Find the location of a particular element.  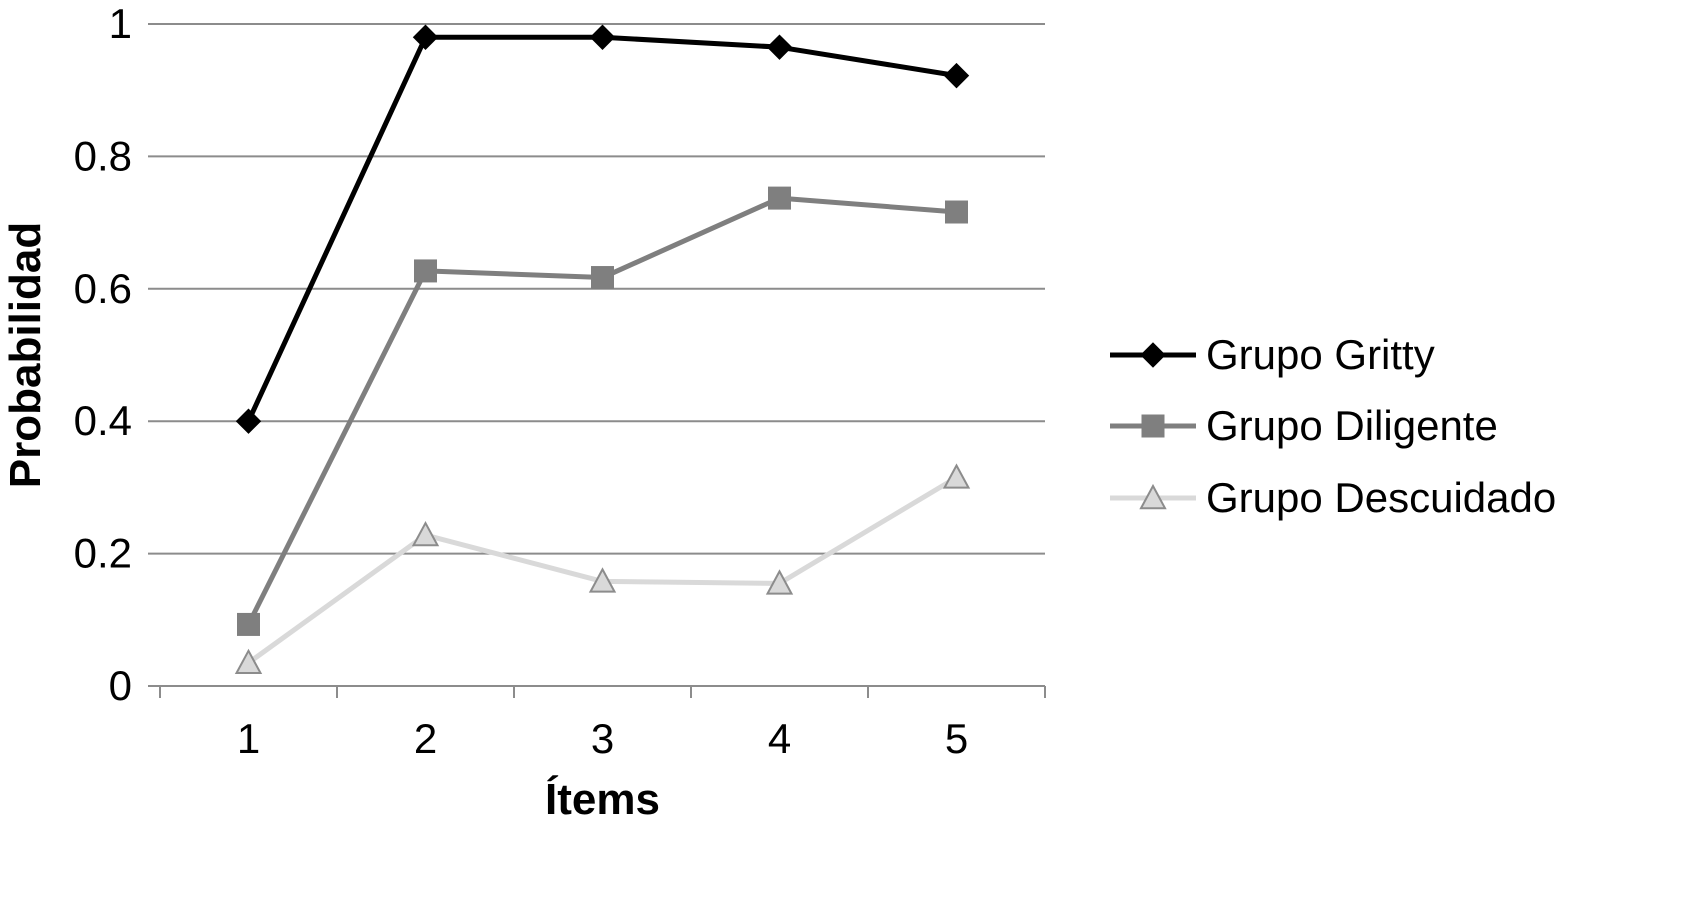

legend-label: Grupo Gritty is located at coordinates (1320, 354).